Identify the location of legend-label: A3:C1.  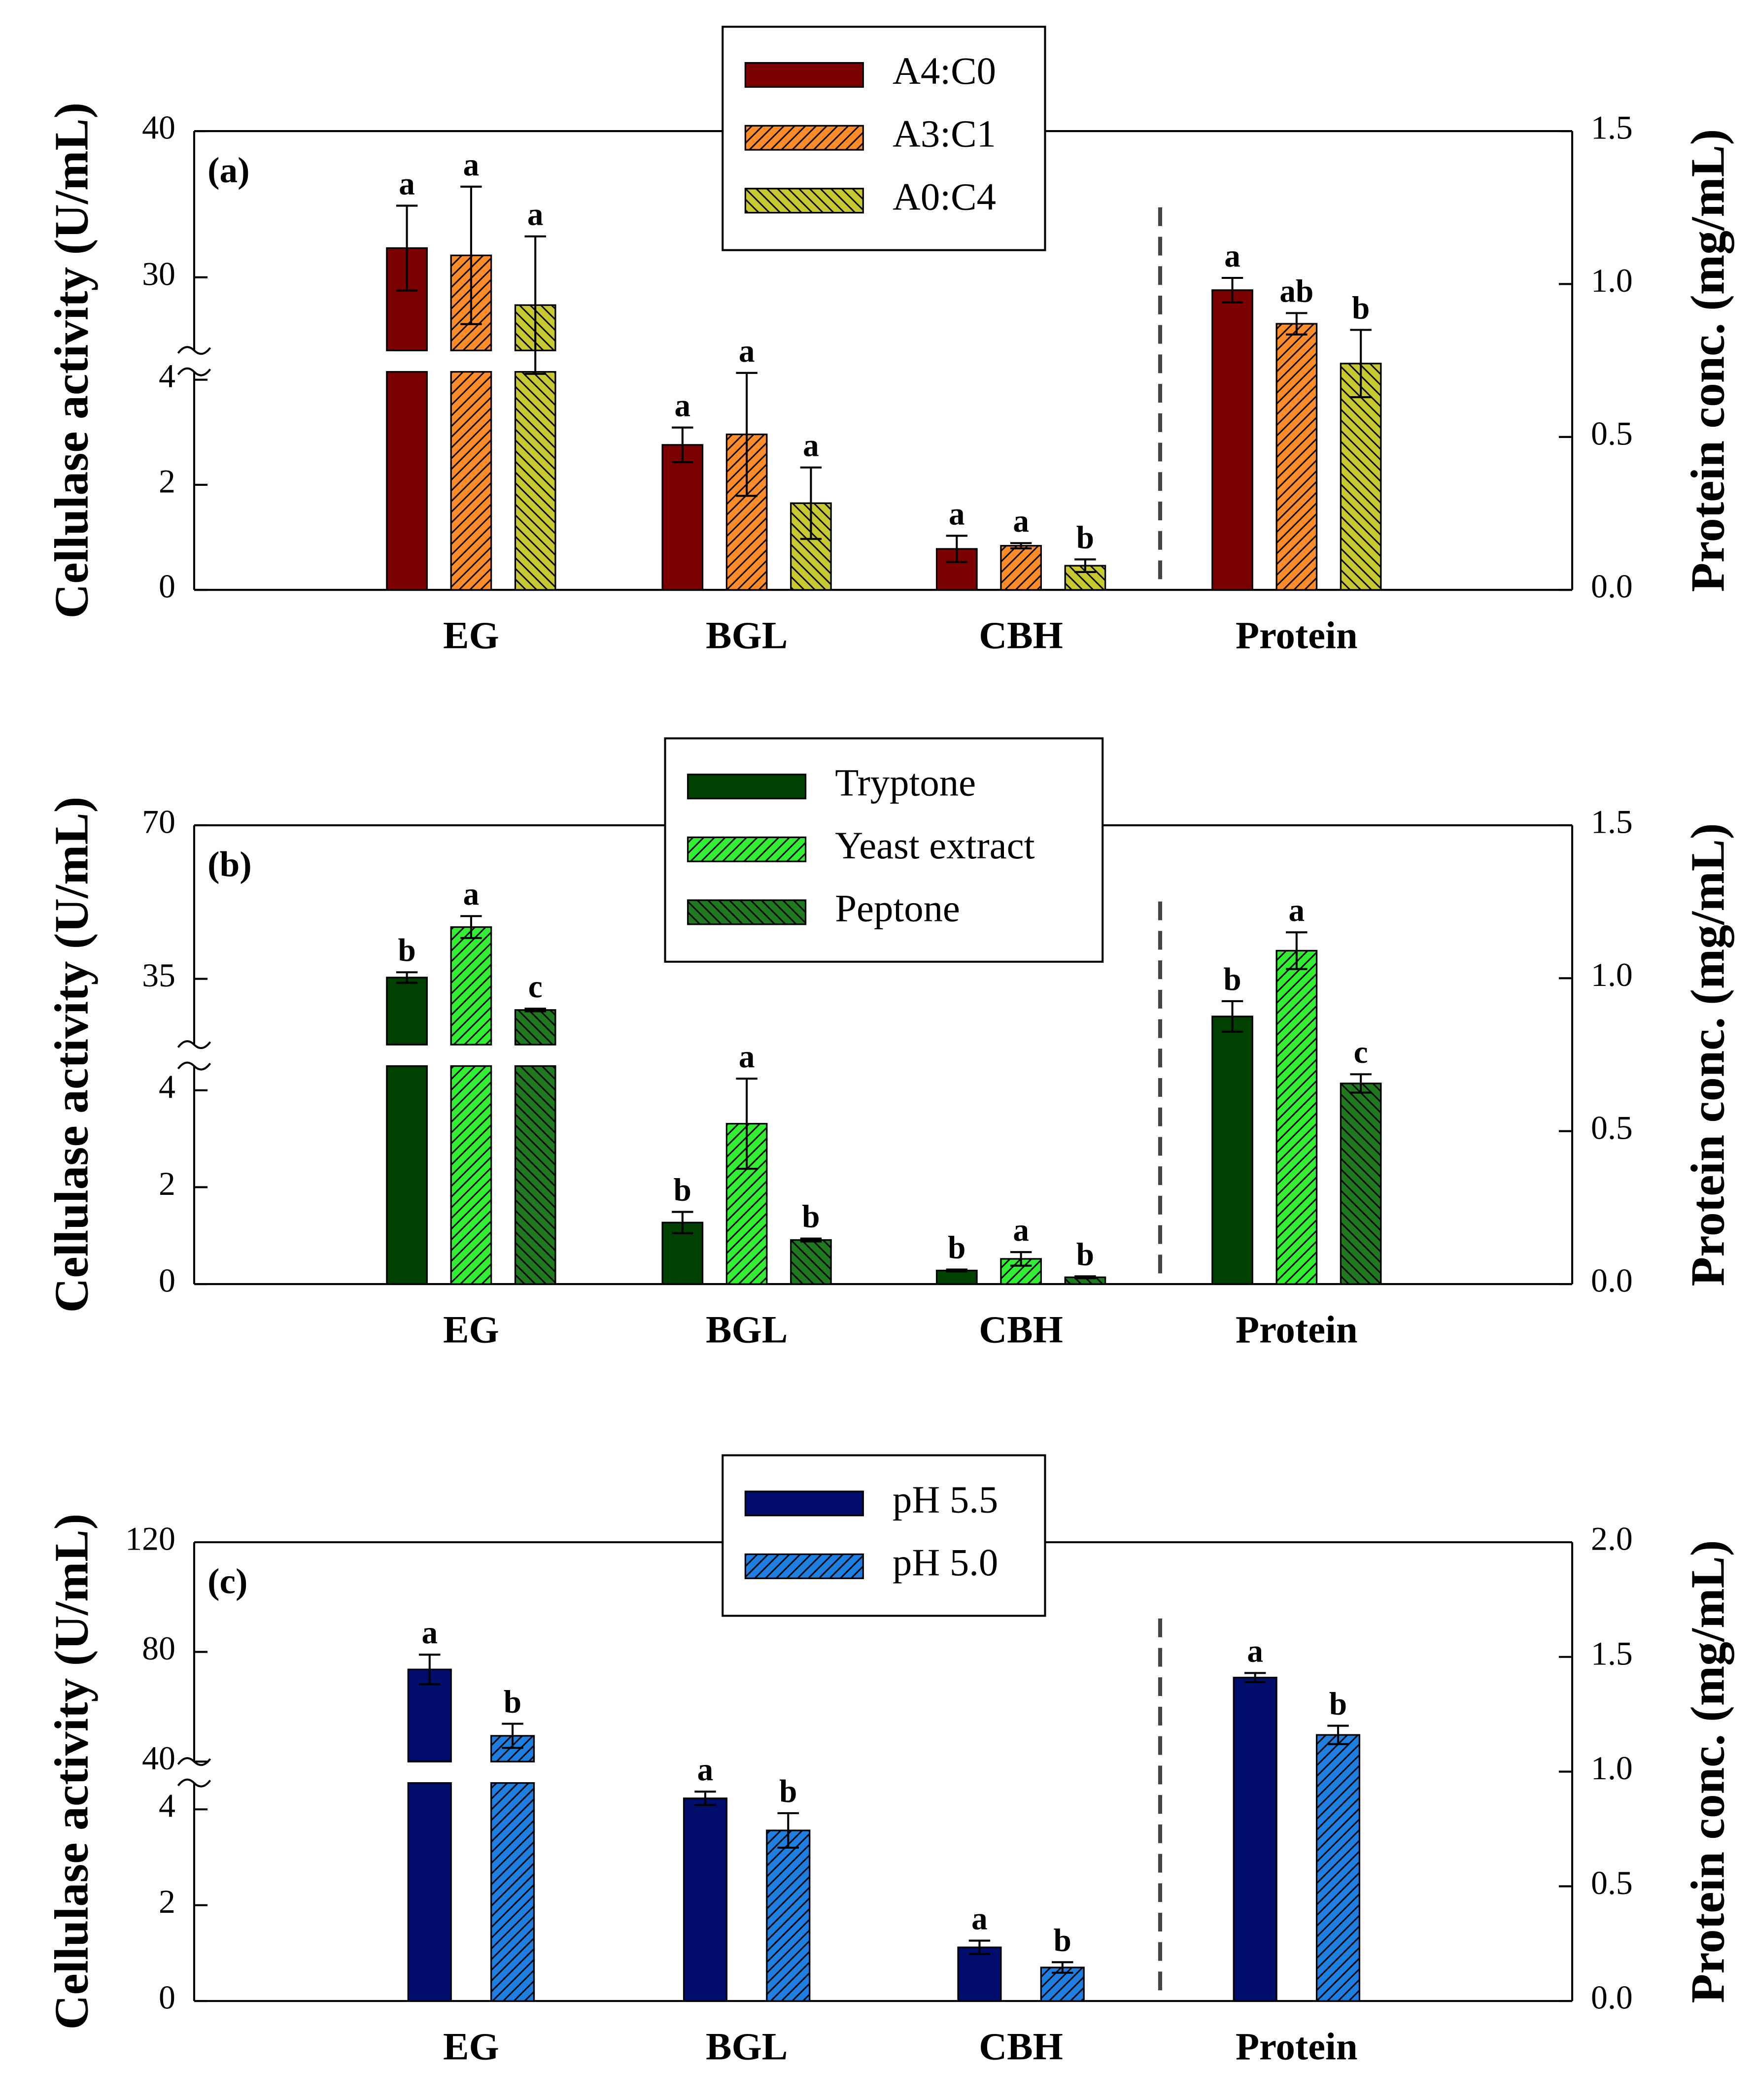
(944, 134).